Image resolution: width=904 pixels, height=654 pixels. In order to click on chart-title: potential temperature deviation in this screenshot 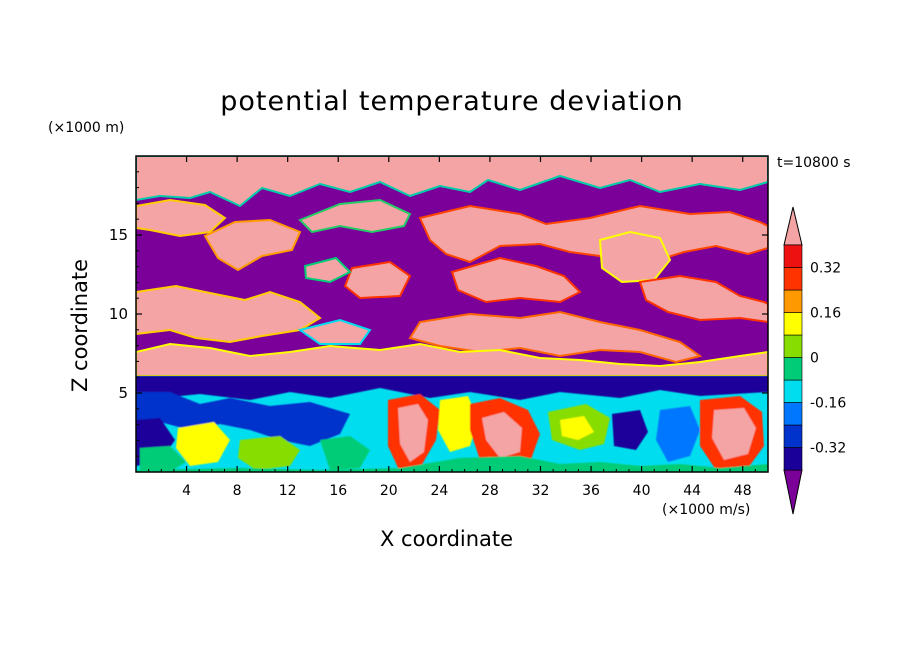, I will do `click(452, 101)`.